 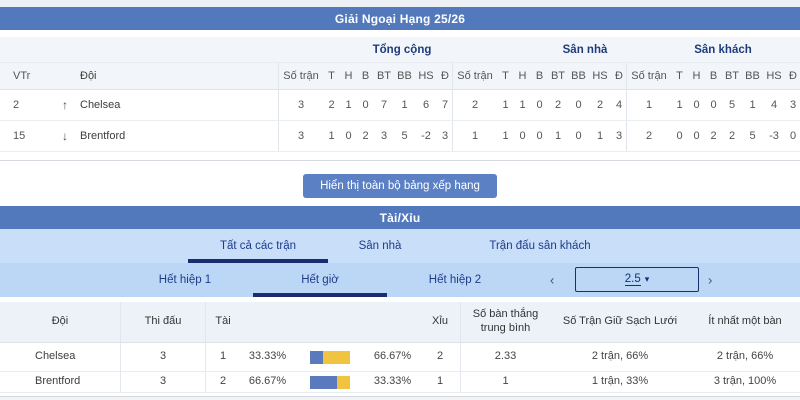 What do you see at coordinates (65, 105) in the screenshot?
I see `trend-up-icon: ↑` at bounding box center [65, 105].